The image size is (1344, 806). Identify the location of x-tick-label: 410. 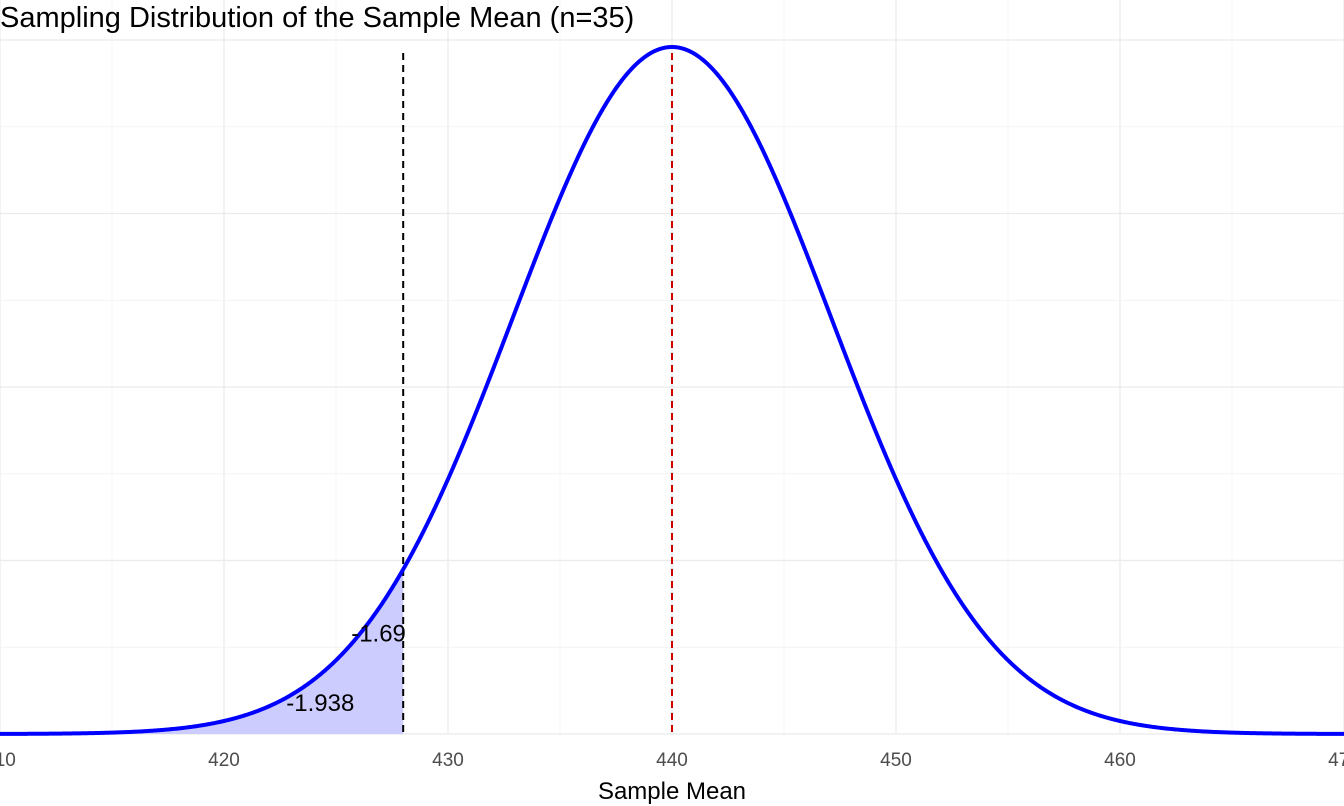
(8, 760).